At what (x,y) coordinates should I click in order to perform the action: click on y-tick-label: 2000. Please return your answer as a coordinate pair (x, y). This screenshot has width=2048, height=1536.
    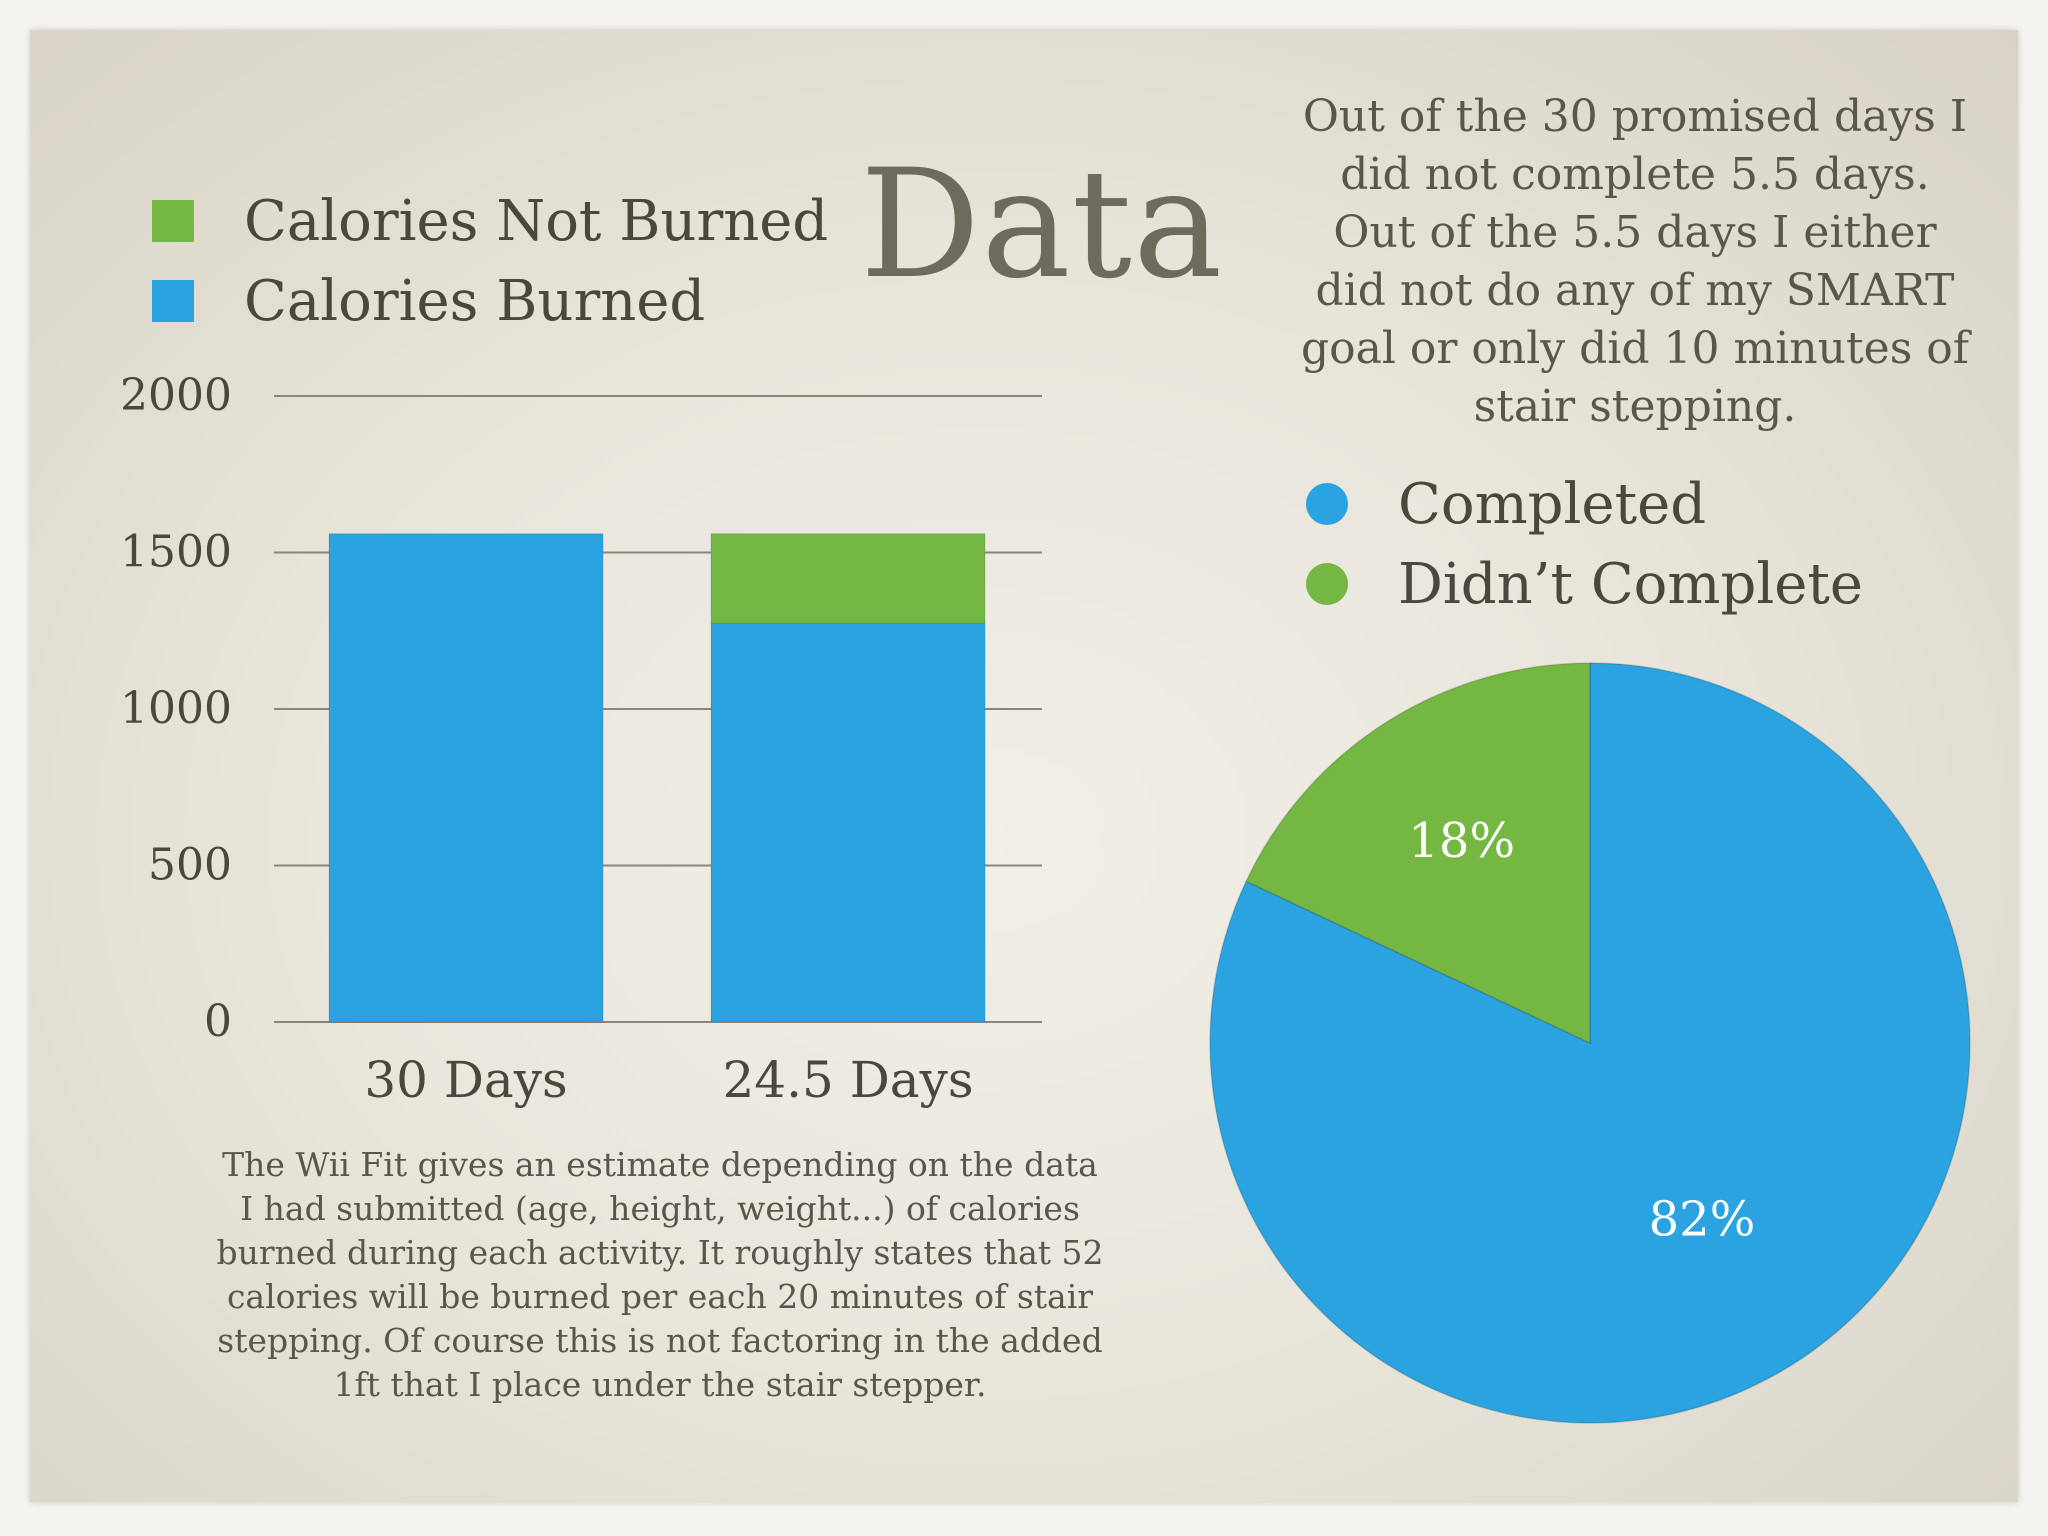
    Looking at the image, I should click on (176, 395).